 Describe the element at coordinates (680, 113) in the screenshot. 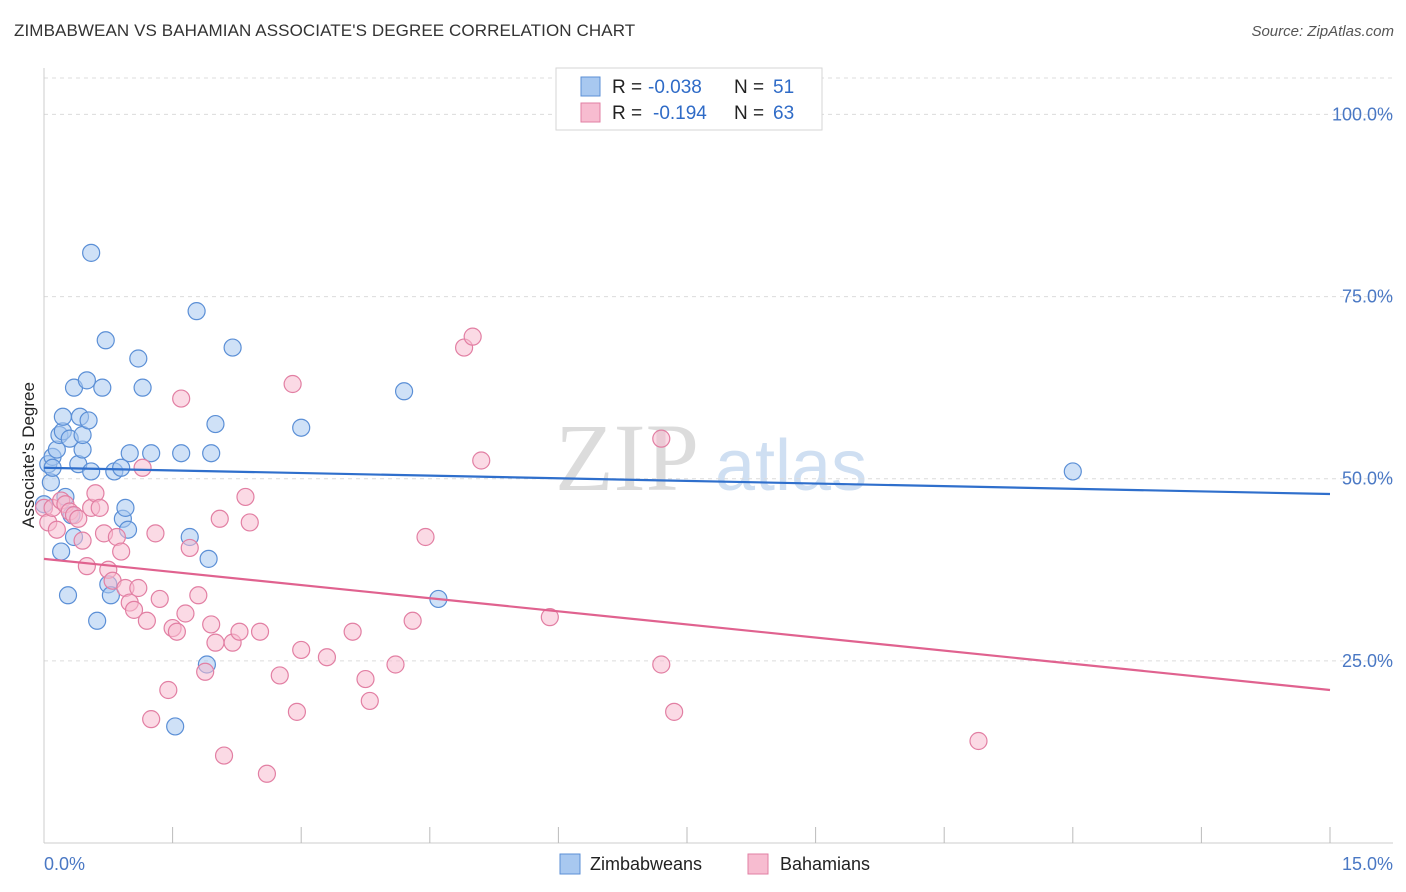

I see `legend-r-value-bahamians: -0.194` at that location.